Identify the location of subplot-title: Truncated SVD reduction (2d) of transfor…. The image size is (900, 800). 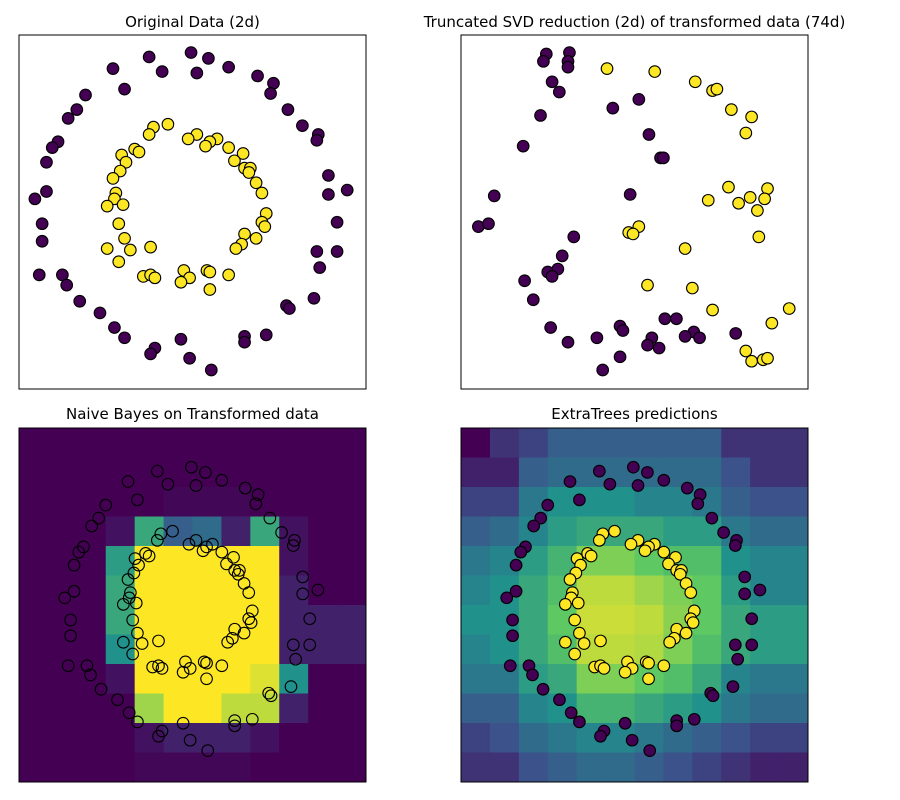
(634, 22).